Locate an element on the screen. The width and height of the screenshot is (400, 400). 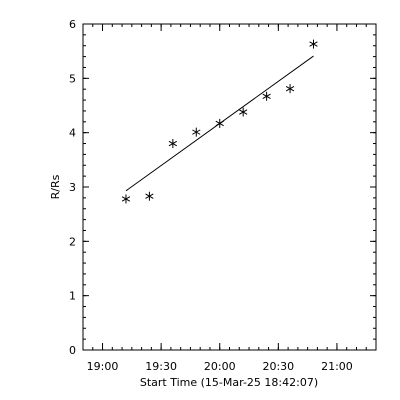
x-tick-label: 20:00 is located at coordinates (220, 366).